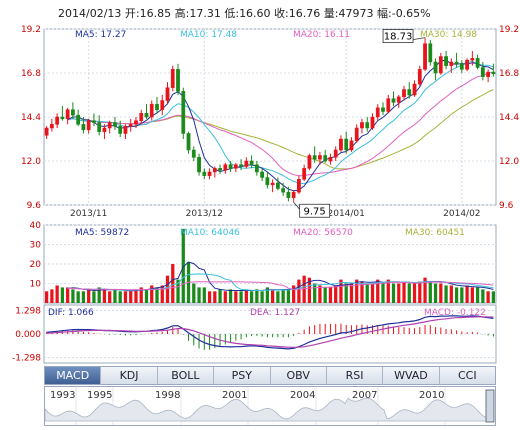 The image size is (520, 430). Describe the element at coordinates (268, 409) in the screenshot. I see `navigator-history-area` at that location.